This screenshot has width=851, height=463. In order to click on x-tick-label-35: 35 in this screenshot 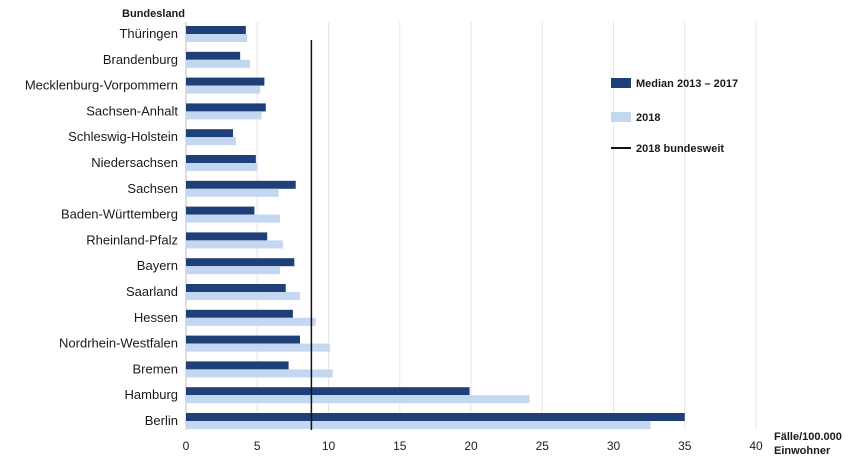, I will do `click(685, 446)`.